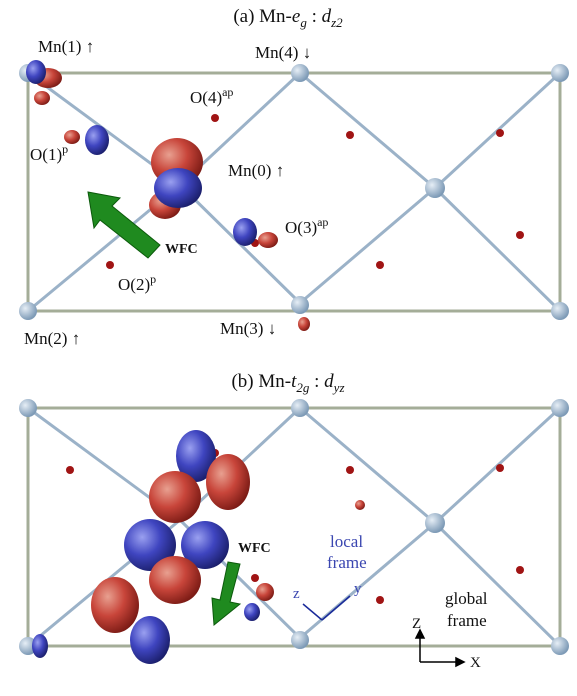 The height and width of the screenshot is (696, 577). I want to click on atom-label: O(3)ap, so click(306, 226).